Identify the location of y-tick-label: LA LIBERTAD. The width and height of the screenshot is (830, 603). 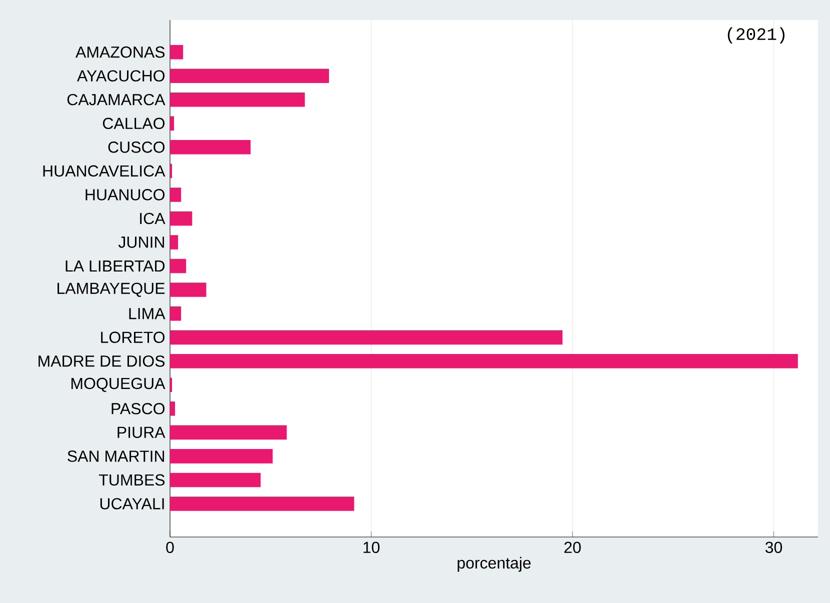
(115, 266).